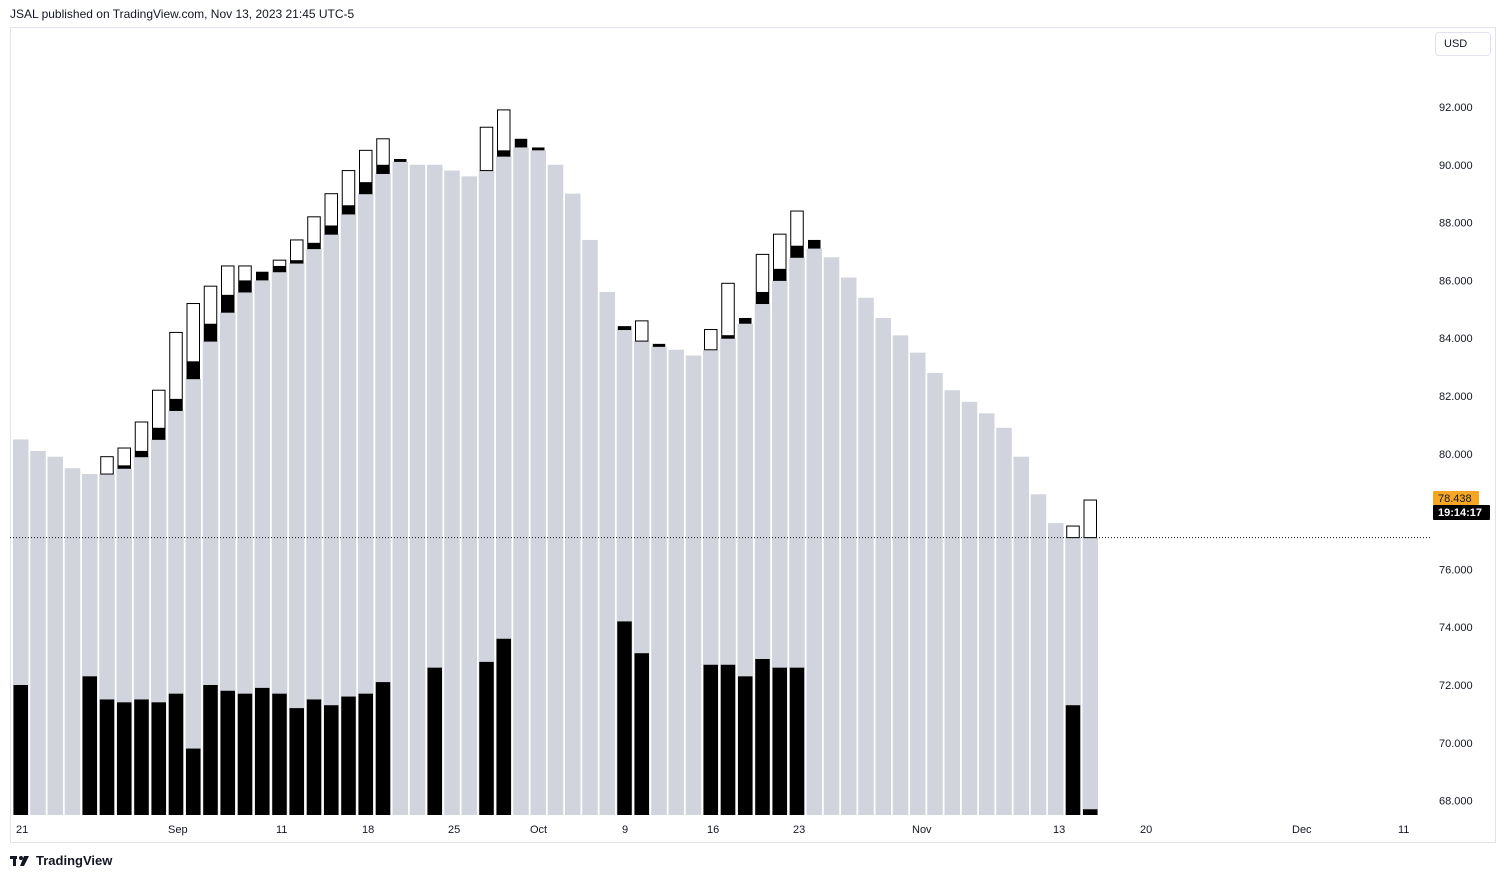 The width and height of the screenshot is (1506, 879). Describe the element at coordinates (1463, 44) in the screenshot. I see `currency-button: USD` at that location.